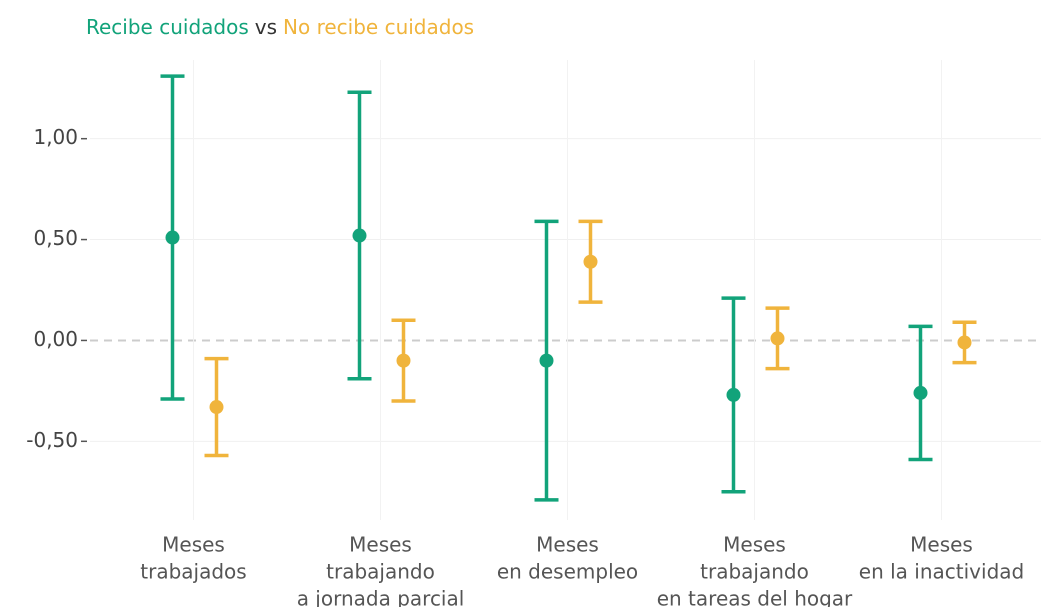 The width and height of the screenshot is (1041, 607). I want to click on title-joiner: vs, so click(266, 27).